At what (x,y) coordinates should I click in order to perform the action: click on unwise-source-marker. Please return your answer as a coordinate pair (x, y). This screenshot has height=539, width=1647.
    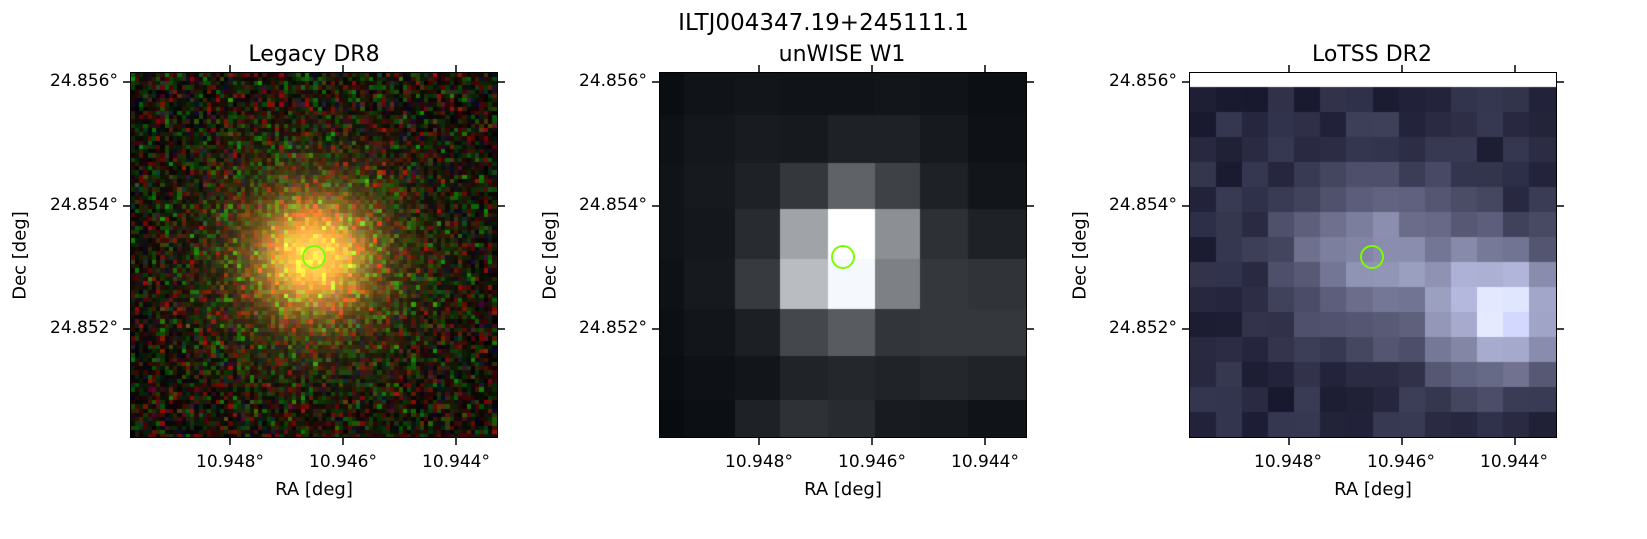
    Looking at the image, I should click on (843, 257).